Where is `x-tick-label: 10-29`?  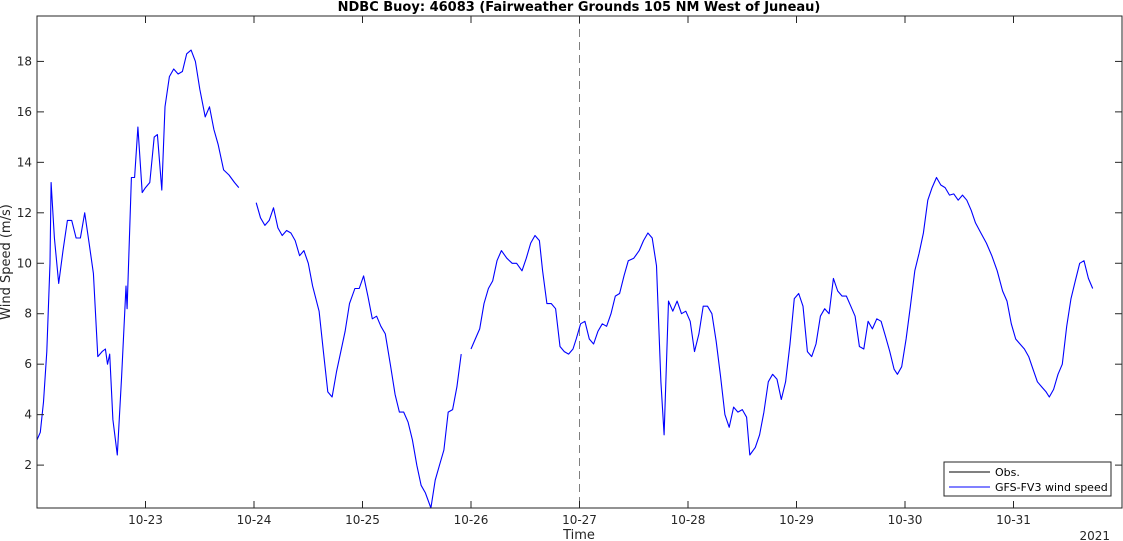
x-tick-label: 10-29 is located at coordinates (796, 520).